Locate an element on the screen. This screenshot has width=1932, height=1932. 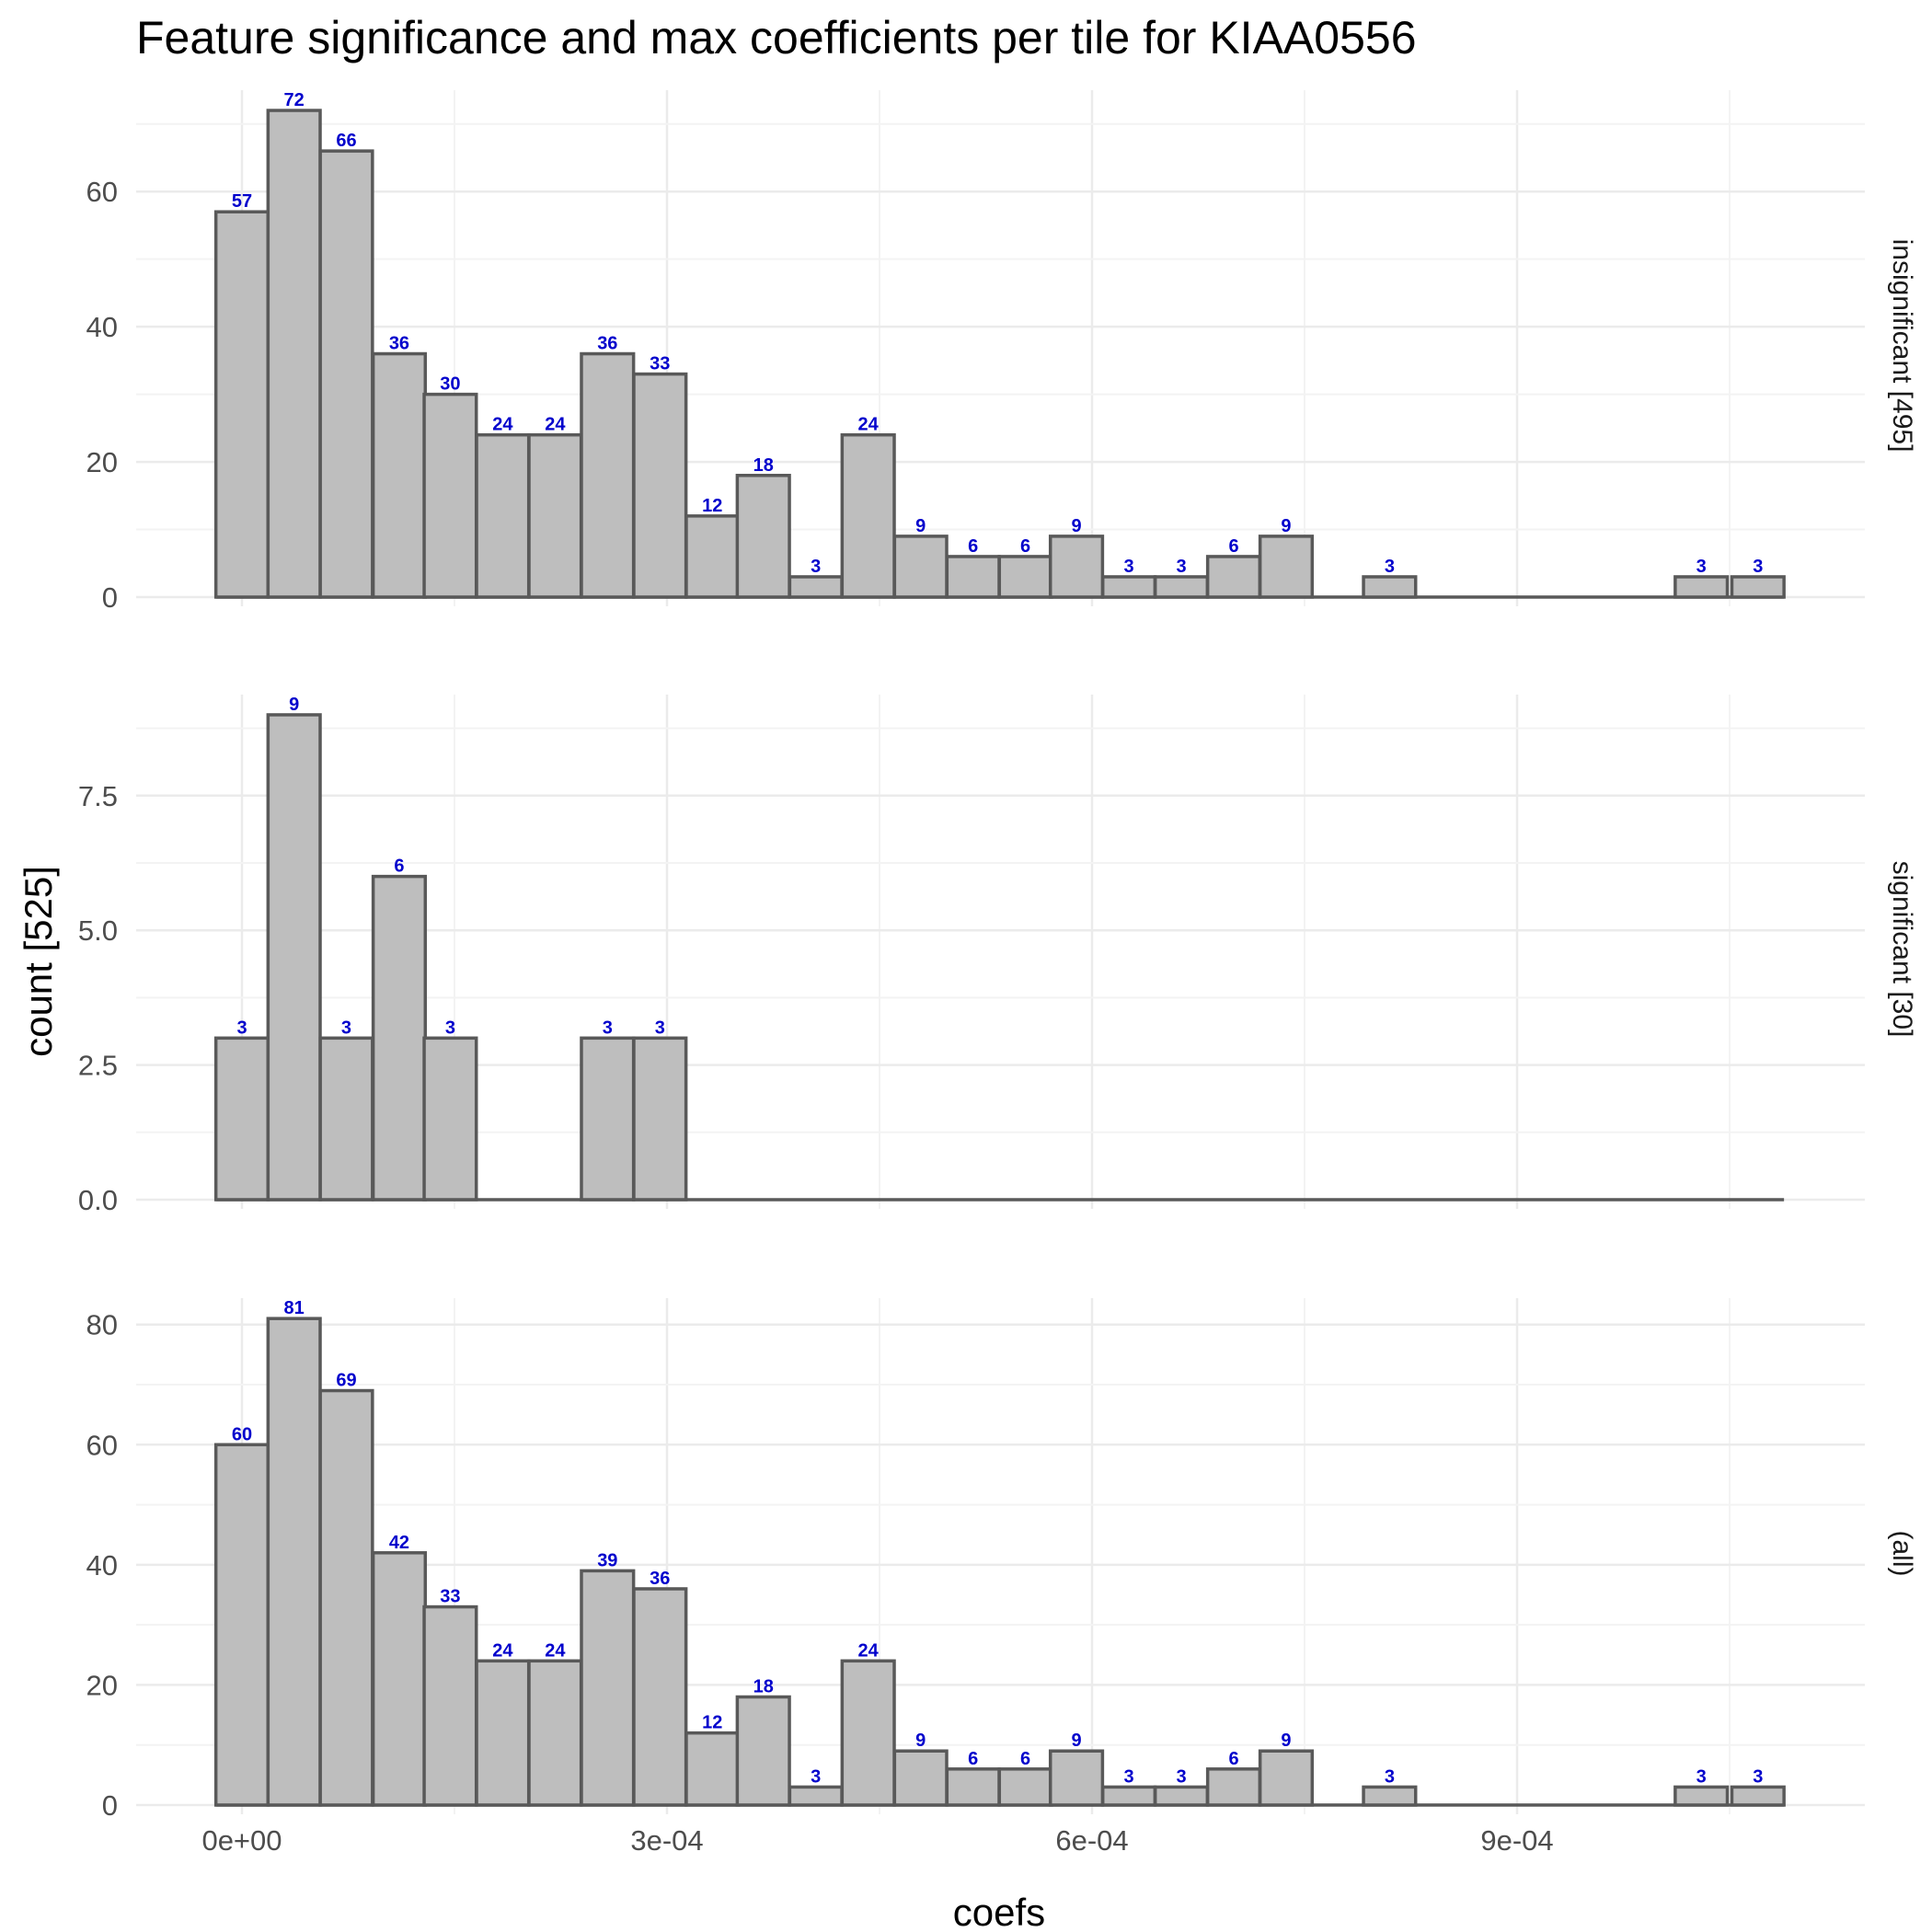
y-tick-label: 7.5 is located at coordinates (98, 796).